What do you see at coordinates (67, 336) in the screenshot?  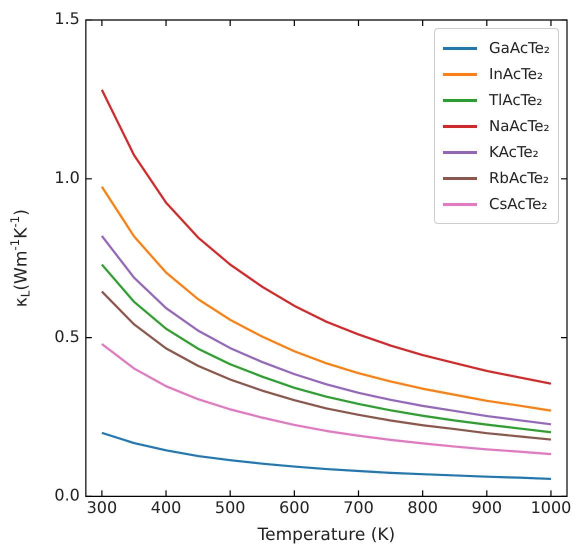 I see `y-tick-label: 0.5` at bounding box center [67, 336].